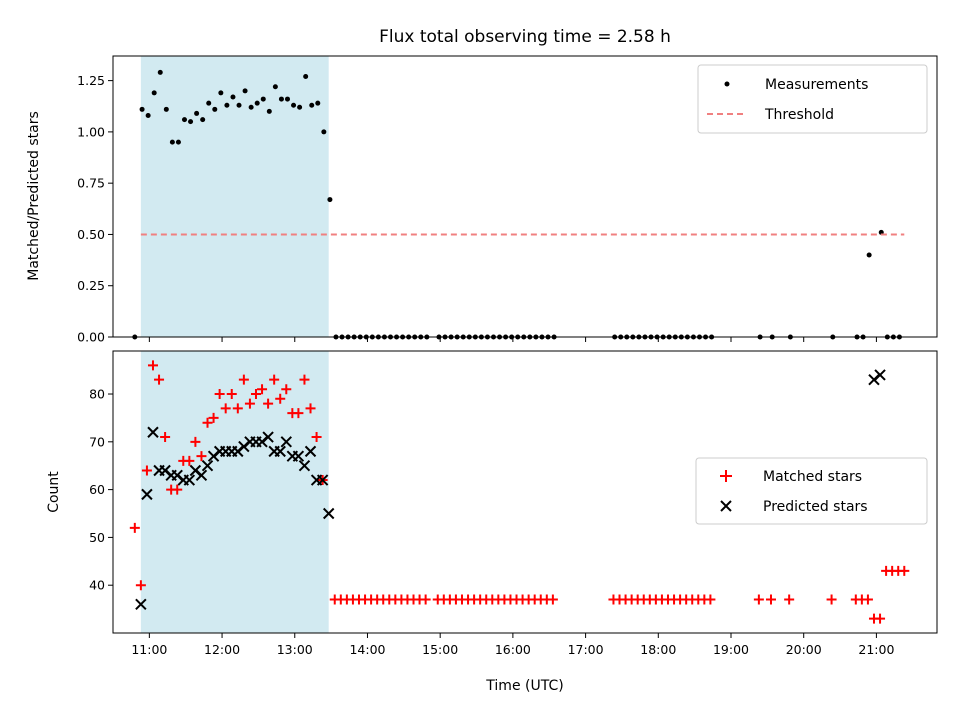 Image resolution: width=960 pixels, height=720 pixels. What do you see at coordinates (812, 477) in the screenshot?
I see `matched-stars-legend-label: Matched stars` at bounding box center [812, 477].